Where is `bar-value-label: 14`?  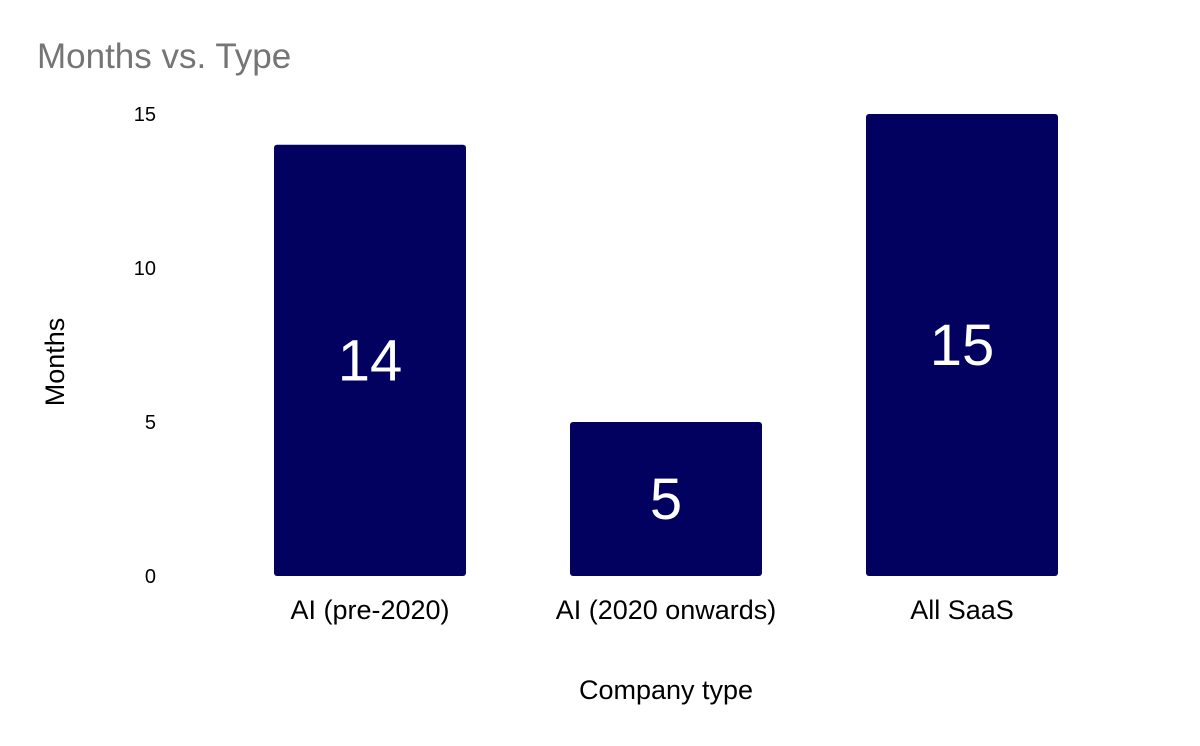
bar-value-label: 14 is located at coordinates (370, 360).